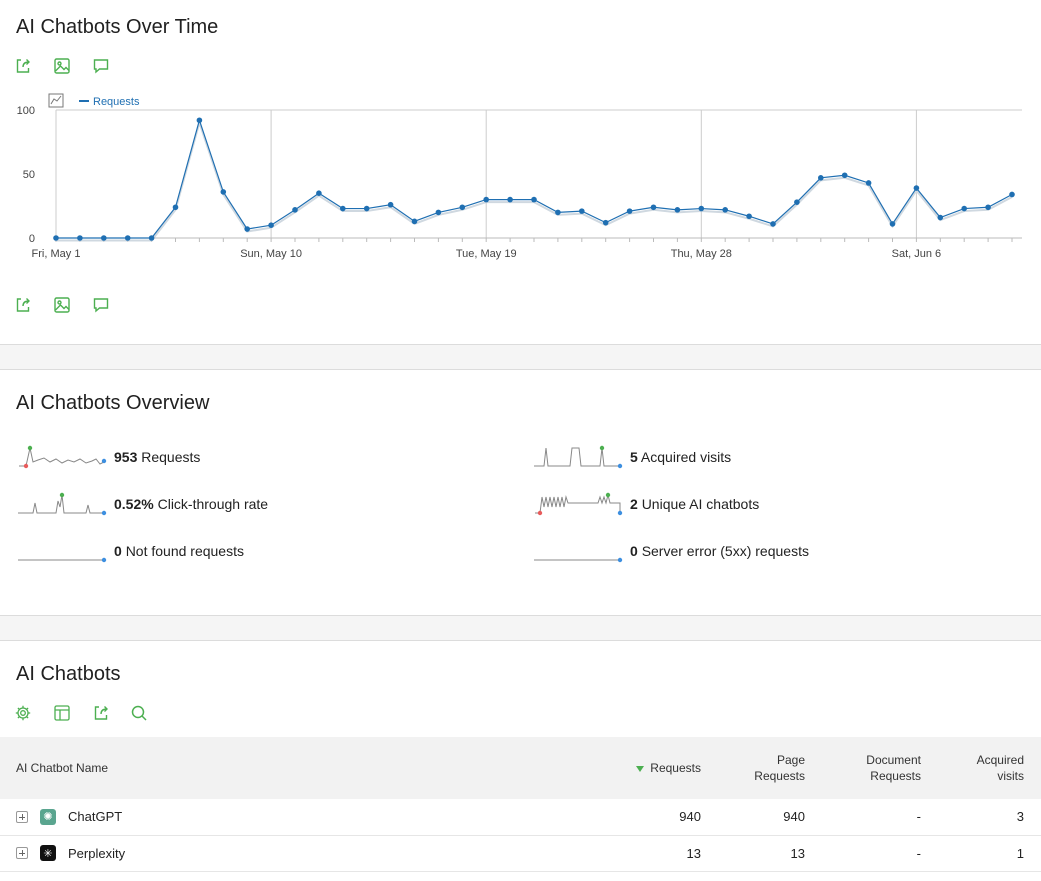 This screenshot has width=1041, height=881. What do you see at coordinates (771, 768) in the screenshot?
I see `col-header-page-requests: Page Requests` at bounding box center [771, 768].